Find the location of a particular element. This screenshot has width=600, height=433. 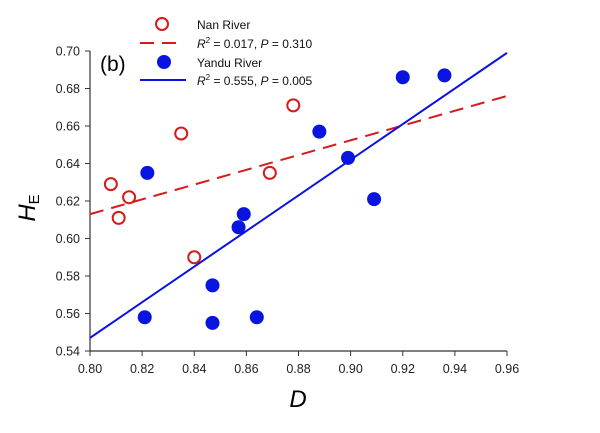

y-tick-label: 0.60 is located at coordinates (68, 239).